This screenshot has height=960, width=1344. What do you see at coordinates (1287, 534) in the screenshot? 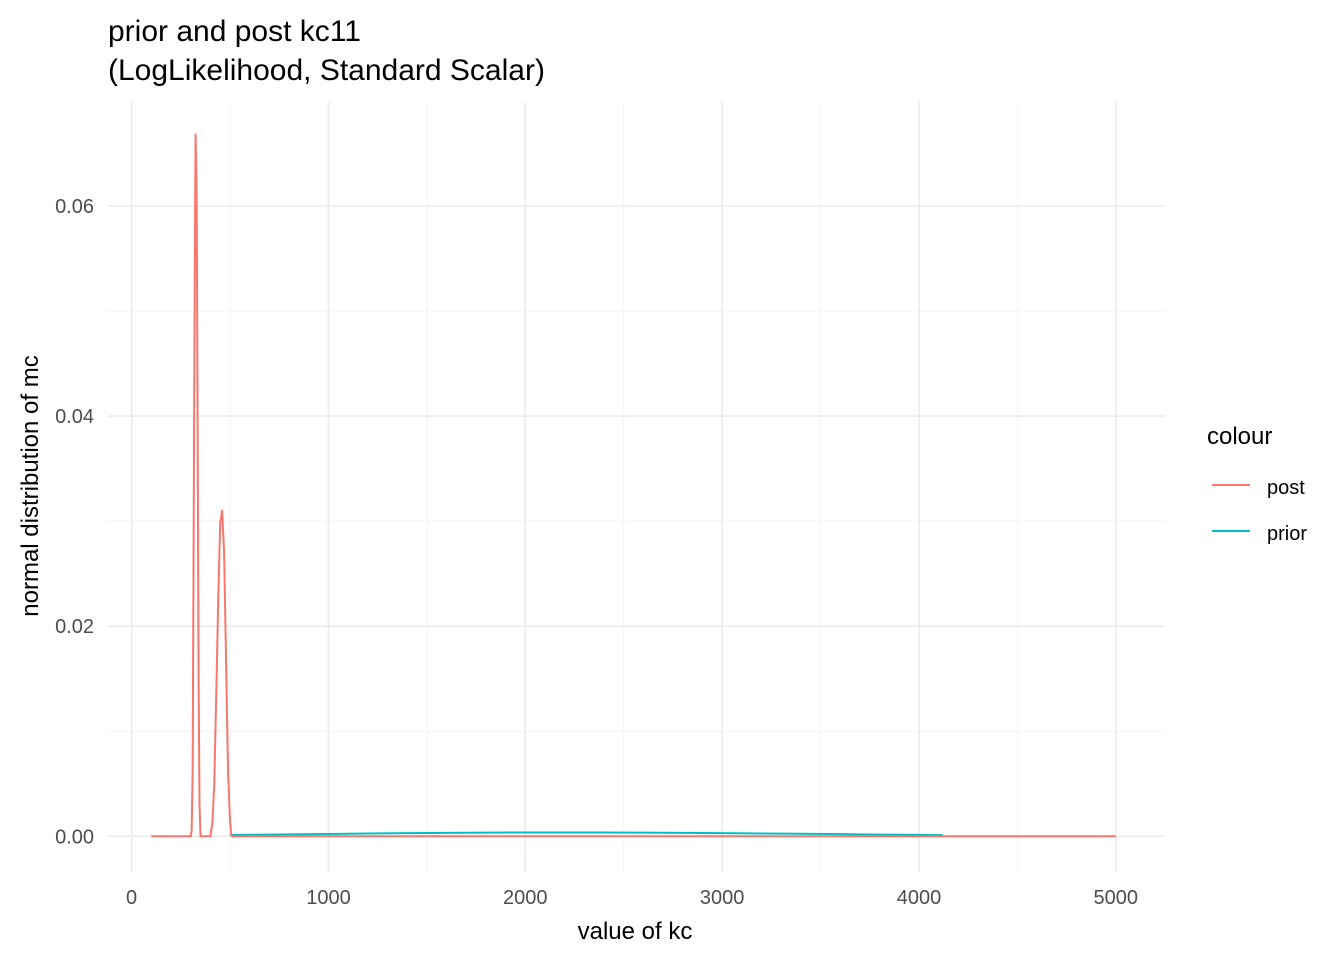
I see `legend-label-prior: prior` at bounding box center [1287, 534].